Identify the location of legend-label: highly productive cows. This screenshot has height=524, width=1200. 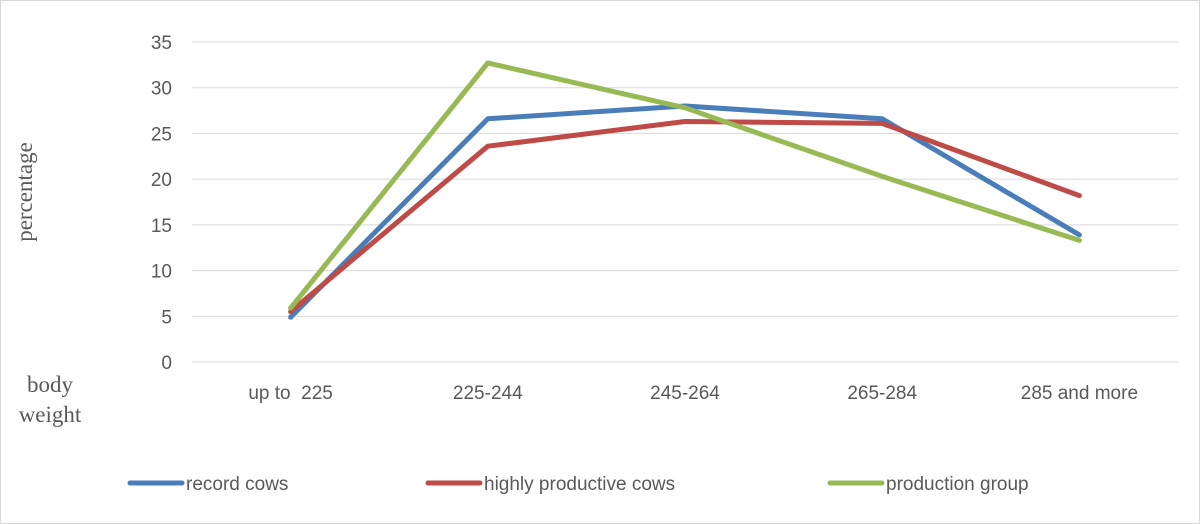
(579, 484).